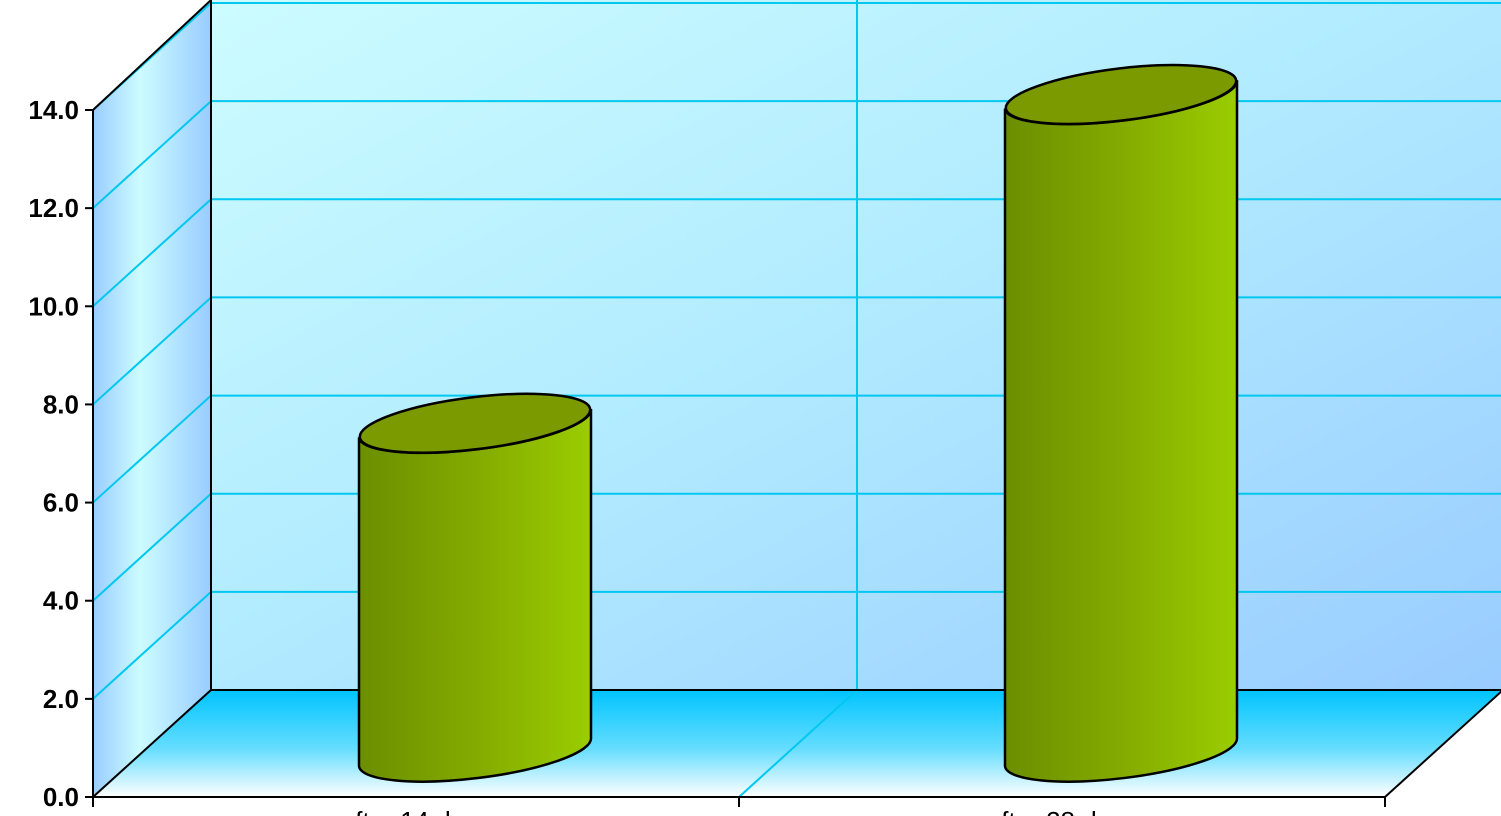  Describe the element at coordinates (61, 503) in the screenshot. I see `y-tick-label: 6.0` at that location.